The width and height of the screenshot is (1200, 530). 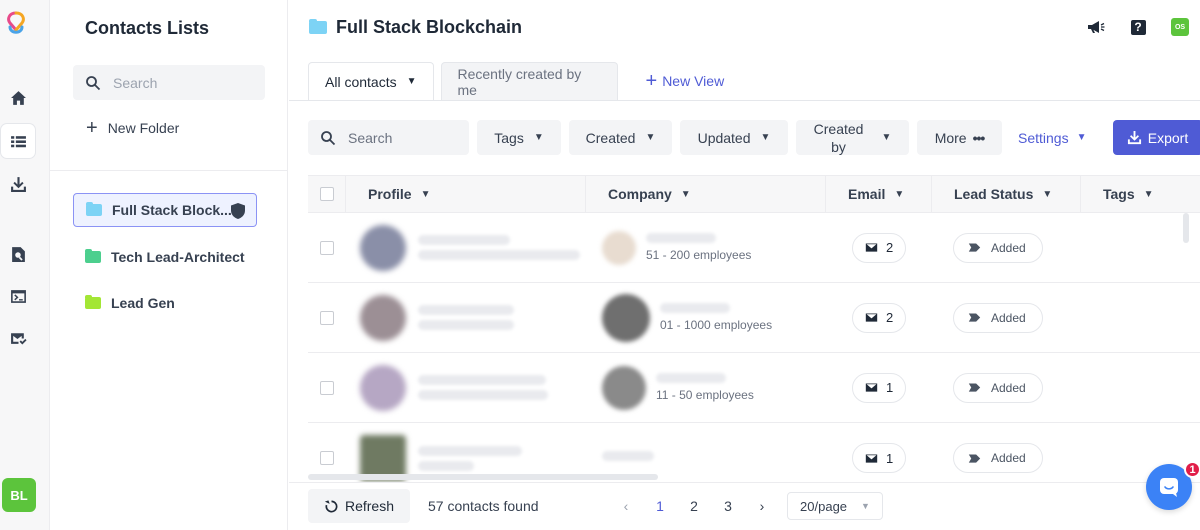 What do you see at coordinates (694, 506) in the screenshot?
I see `page-button-2: 2` at bounding box center [694, 506].